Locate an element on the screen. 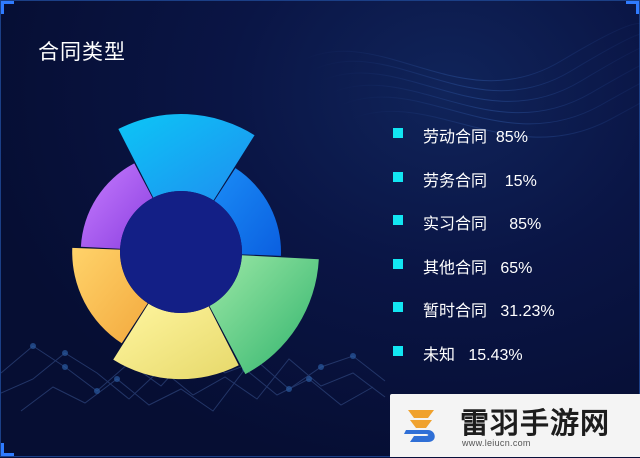  chart-center-hole is located at coordinates (181, 252).